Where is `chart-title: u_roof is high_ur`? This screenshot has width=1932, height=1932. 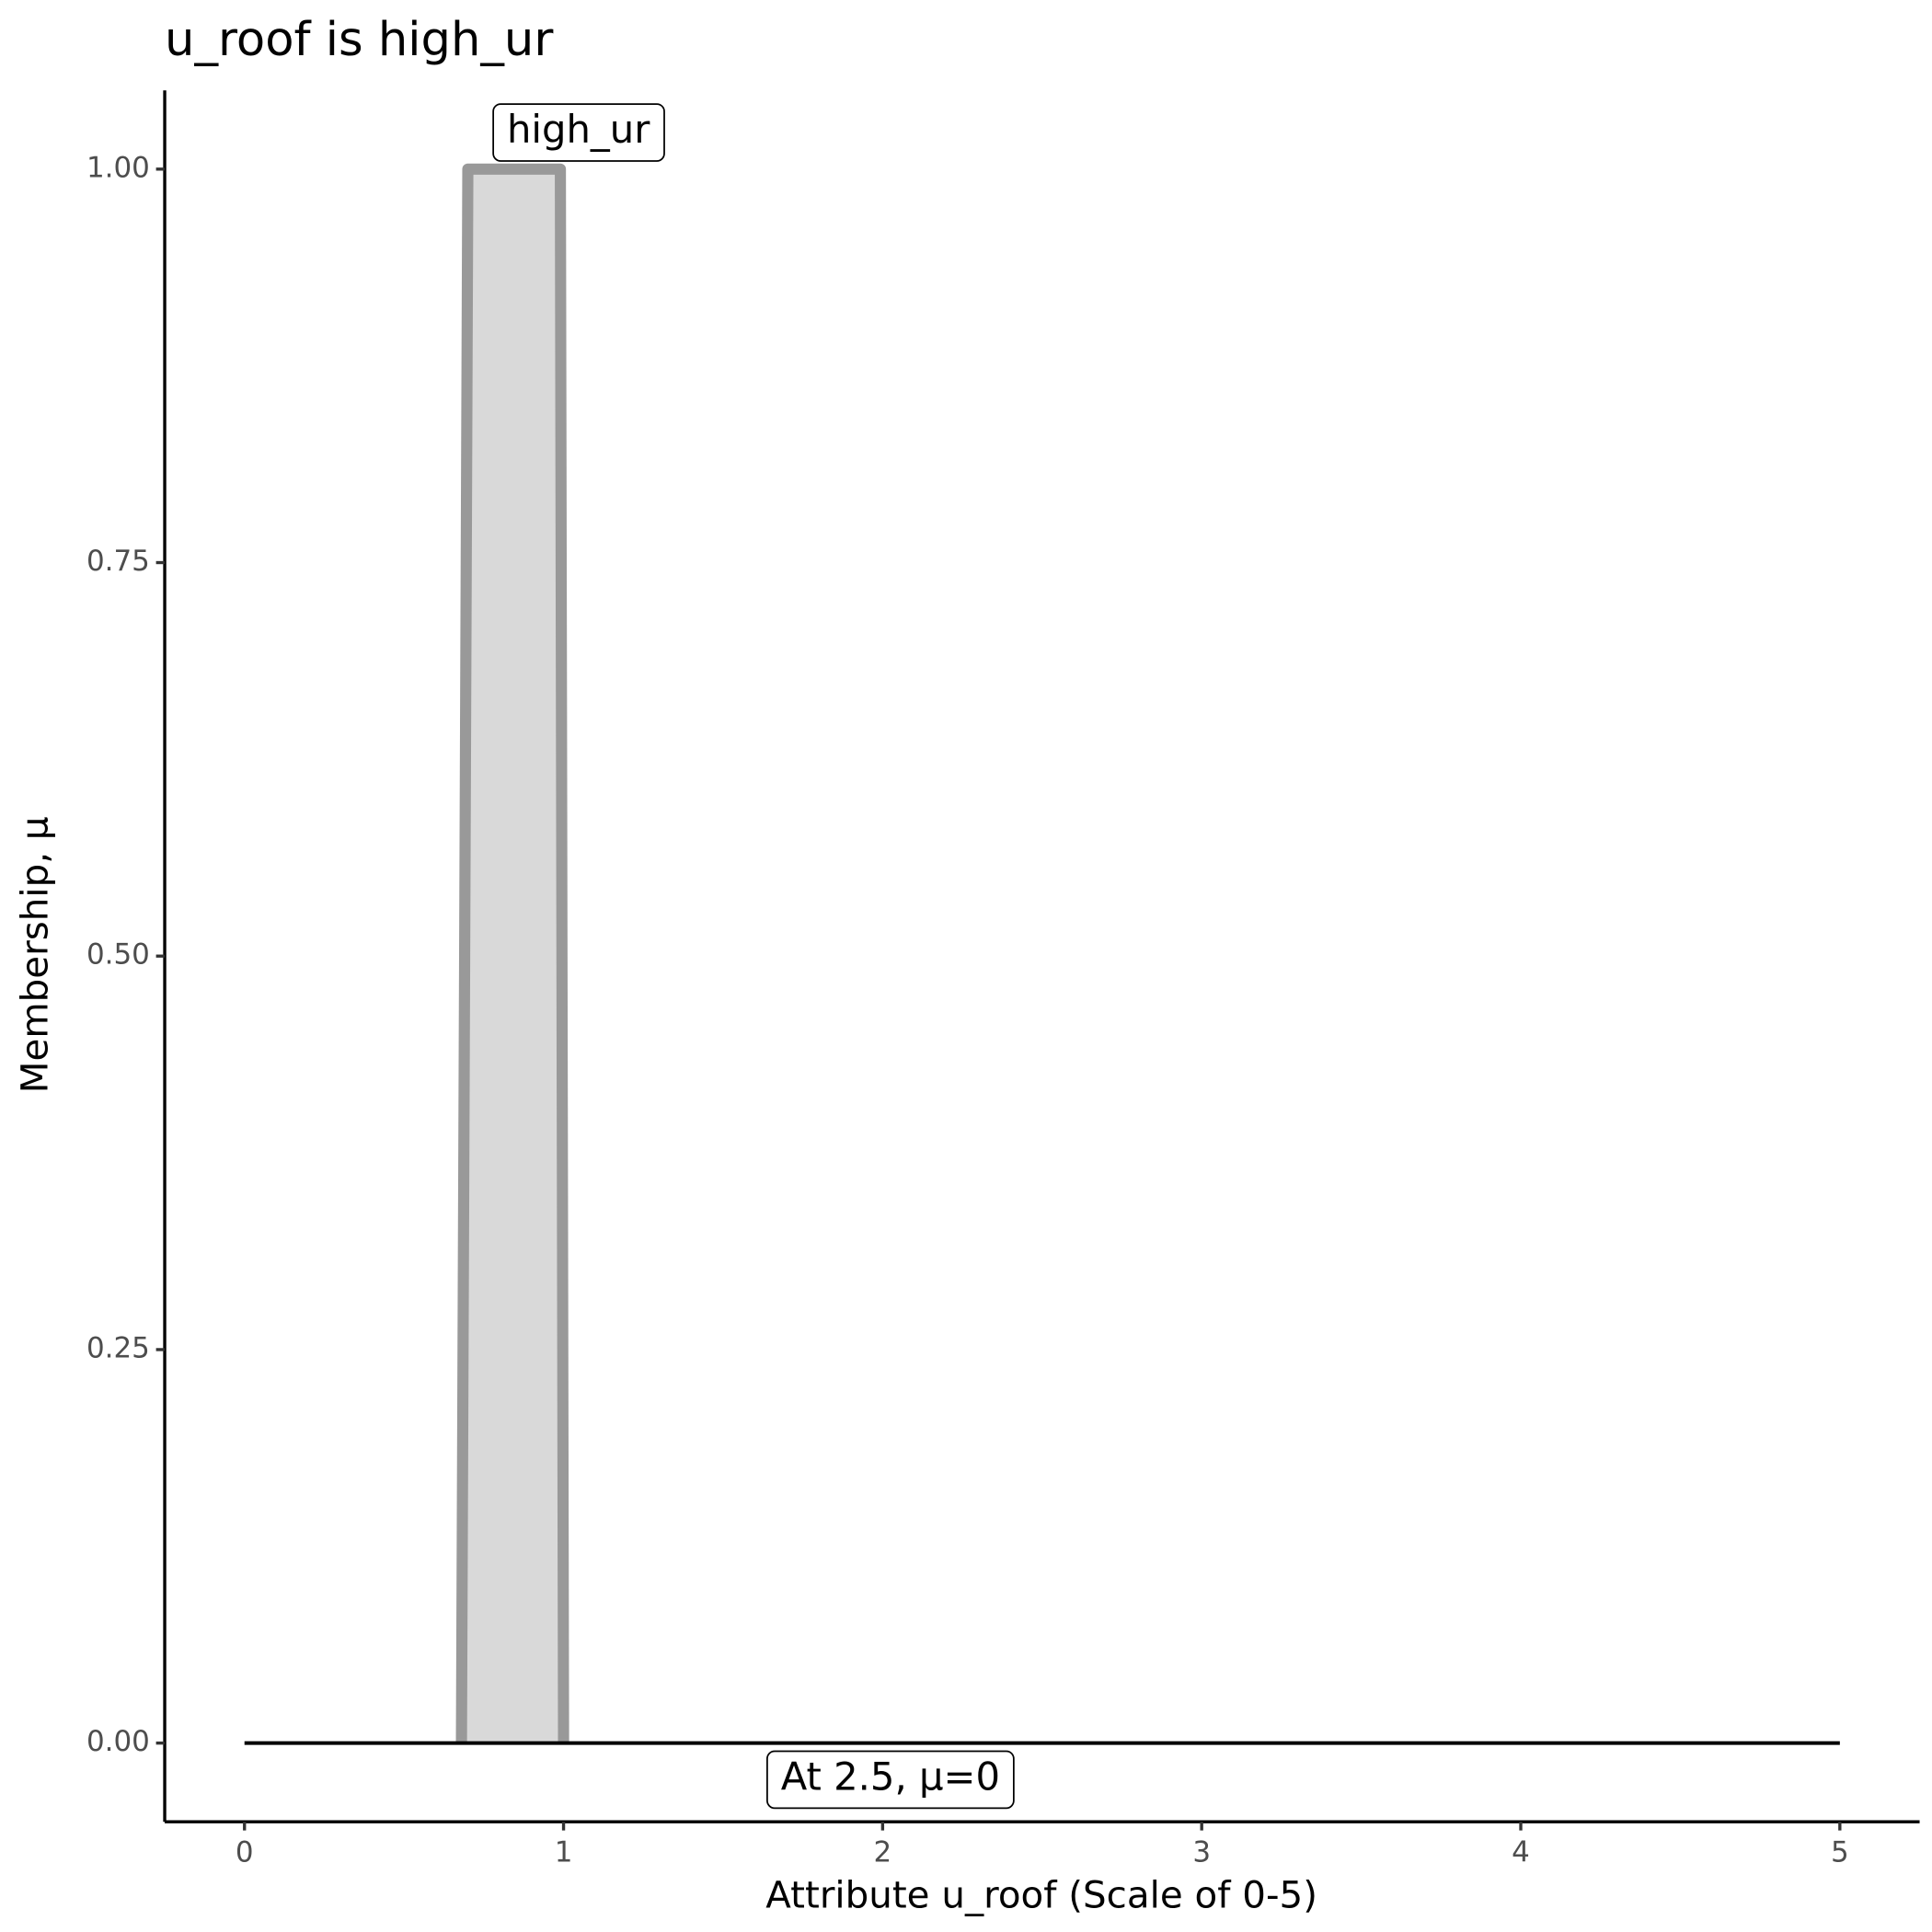 chart-title: u_roof is high_ur is located at coordinates (359, 40).